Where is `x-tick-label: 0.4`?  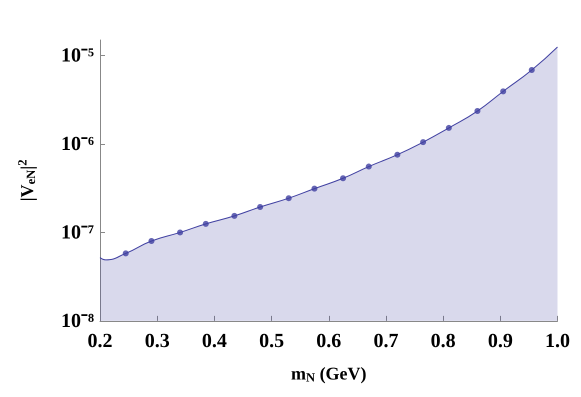
x-tick-label: 0.4 is located at coordinates (214, 341).